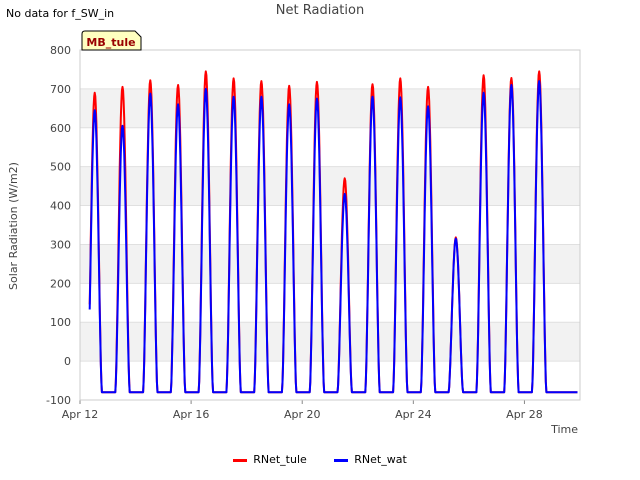 The image size is (640, 480). Describe the element at coordinates (60, 283) in the screenshot. I see `y-tick-label: 200` at that location.